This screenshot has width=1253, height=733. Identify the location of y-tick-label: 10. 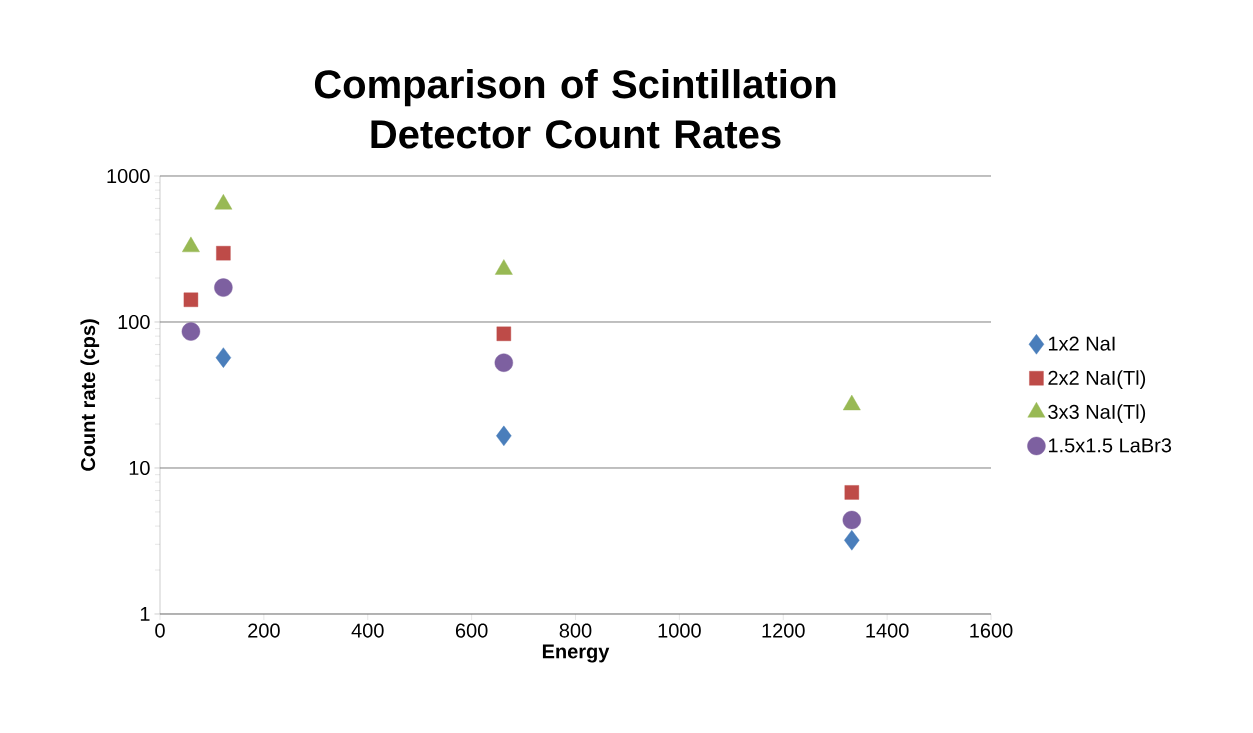
(139, 468).